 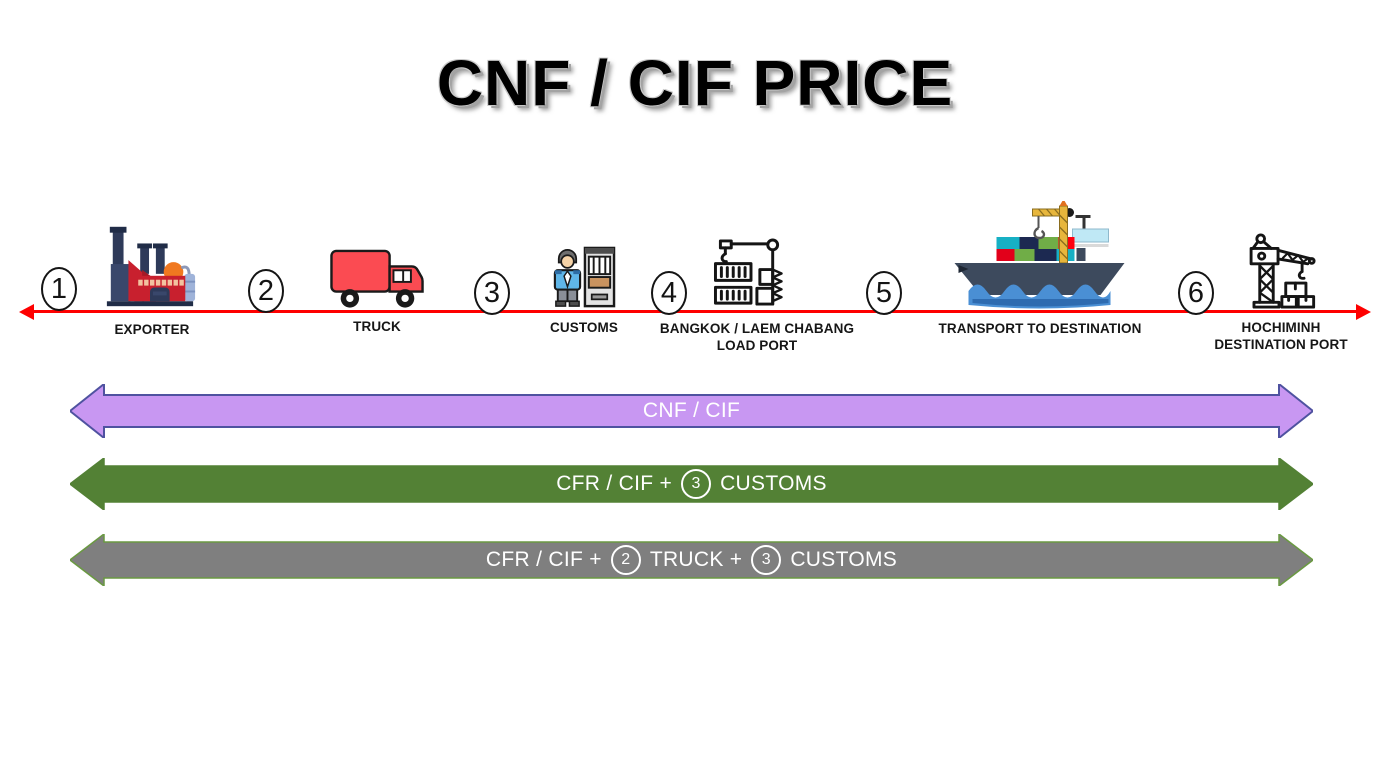 I want to click on cnf-cif-arrow-label: CNF / CIF, so click(x=691, y=411).